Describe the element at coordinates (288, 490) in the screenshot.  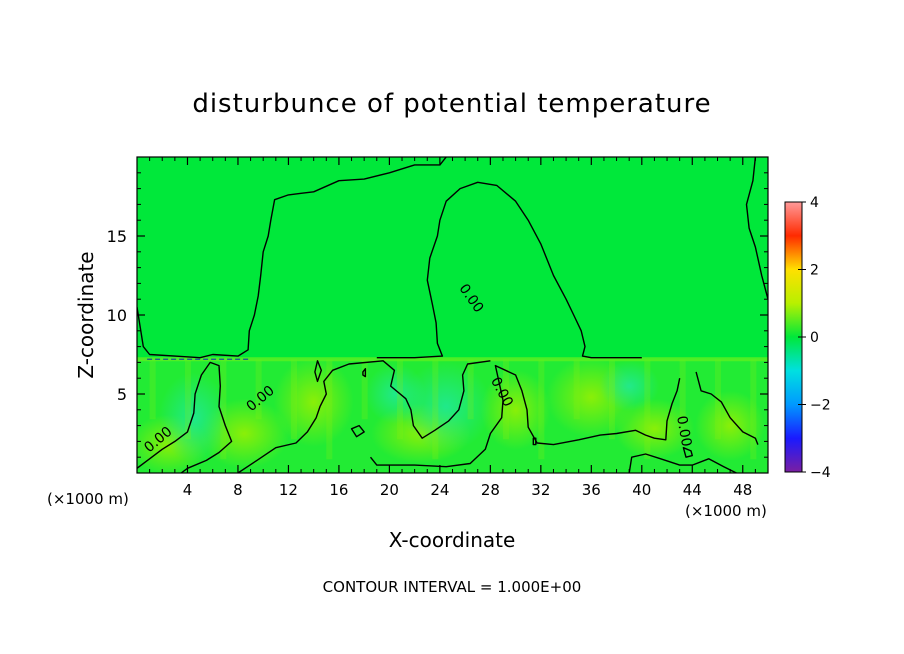
I see `x-tick-label: 12` at that location.